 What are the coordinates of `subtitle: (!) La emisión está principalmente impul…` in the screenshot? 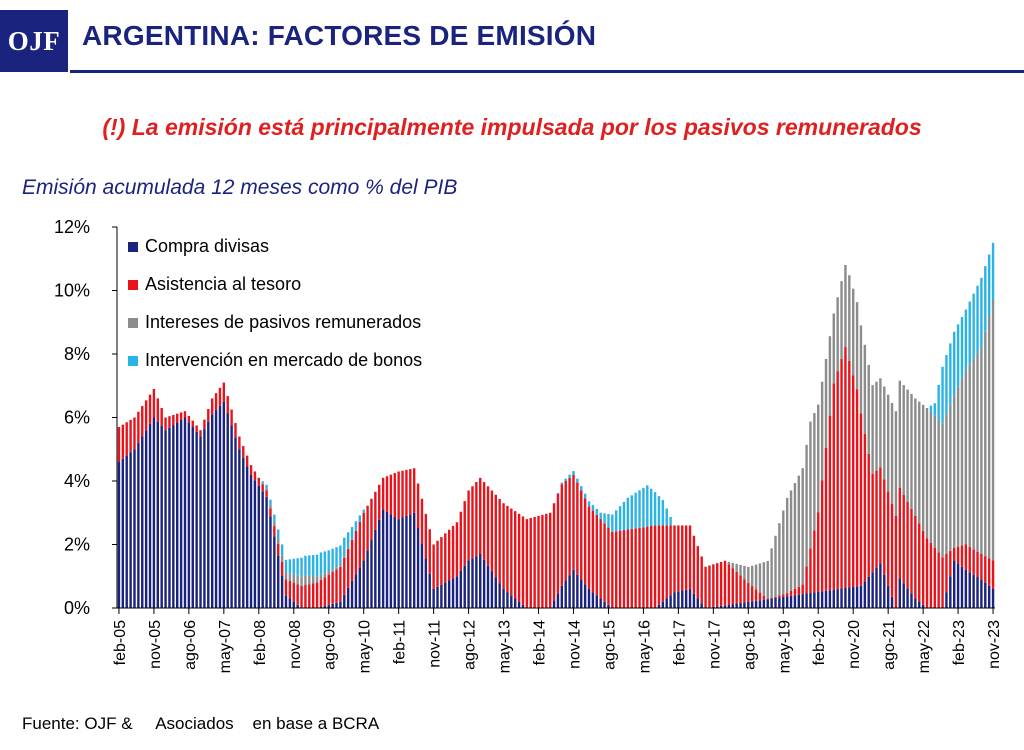 It's located at (512, 127).